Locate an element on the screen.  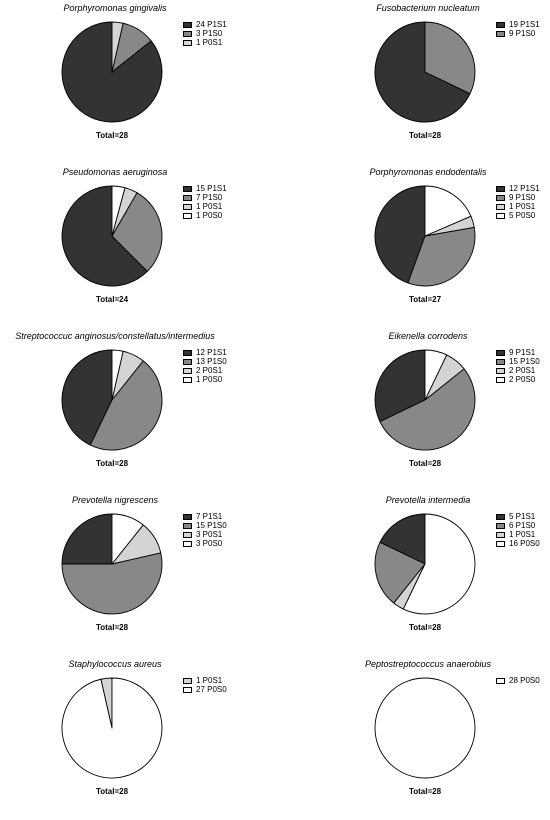
legend-label: 15 P1S1 is located at coordinates (211, 188).